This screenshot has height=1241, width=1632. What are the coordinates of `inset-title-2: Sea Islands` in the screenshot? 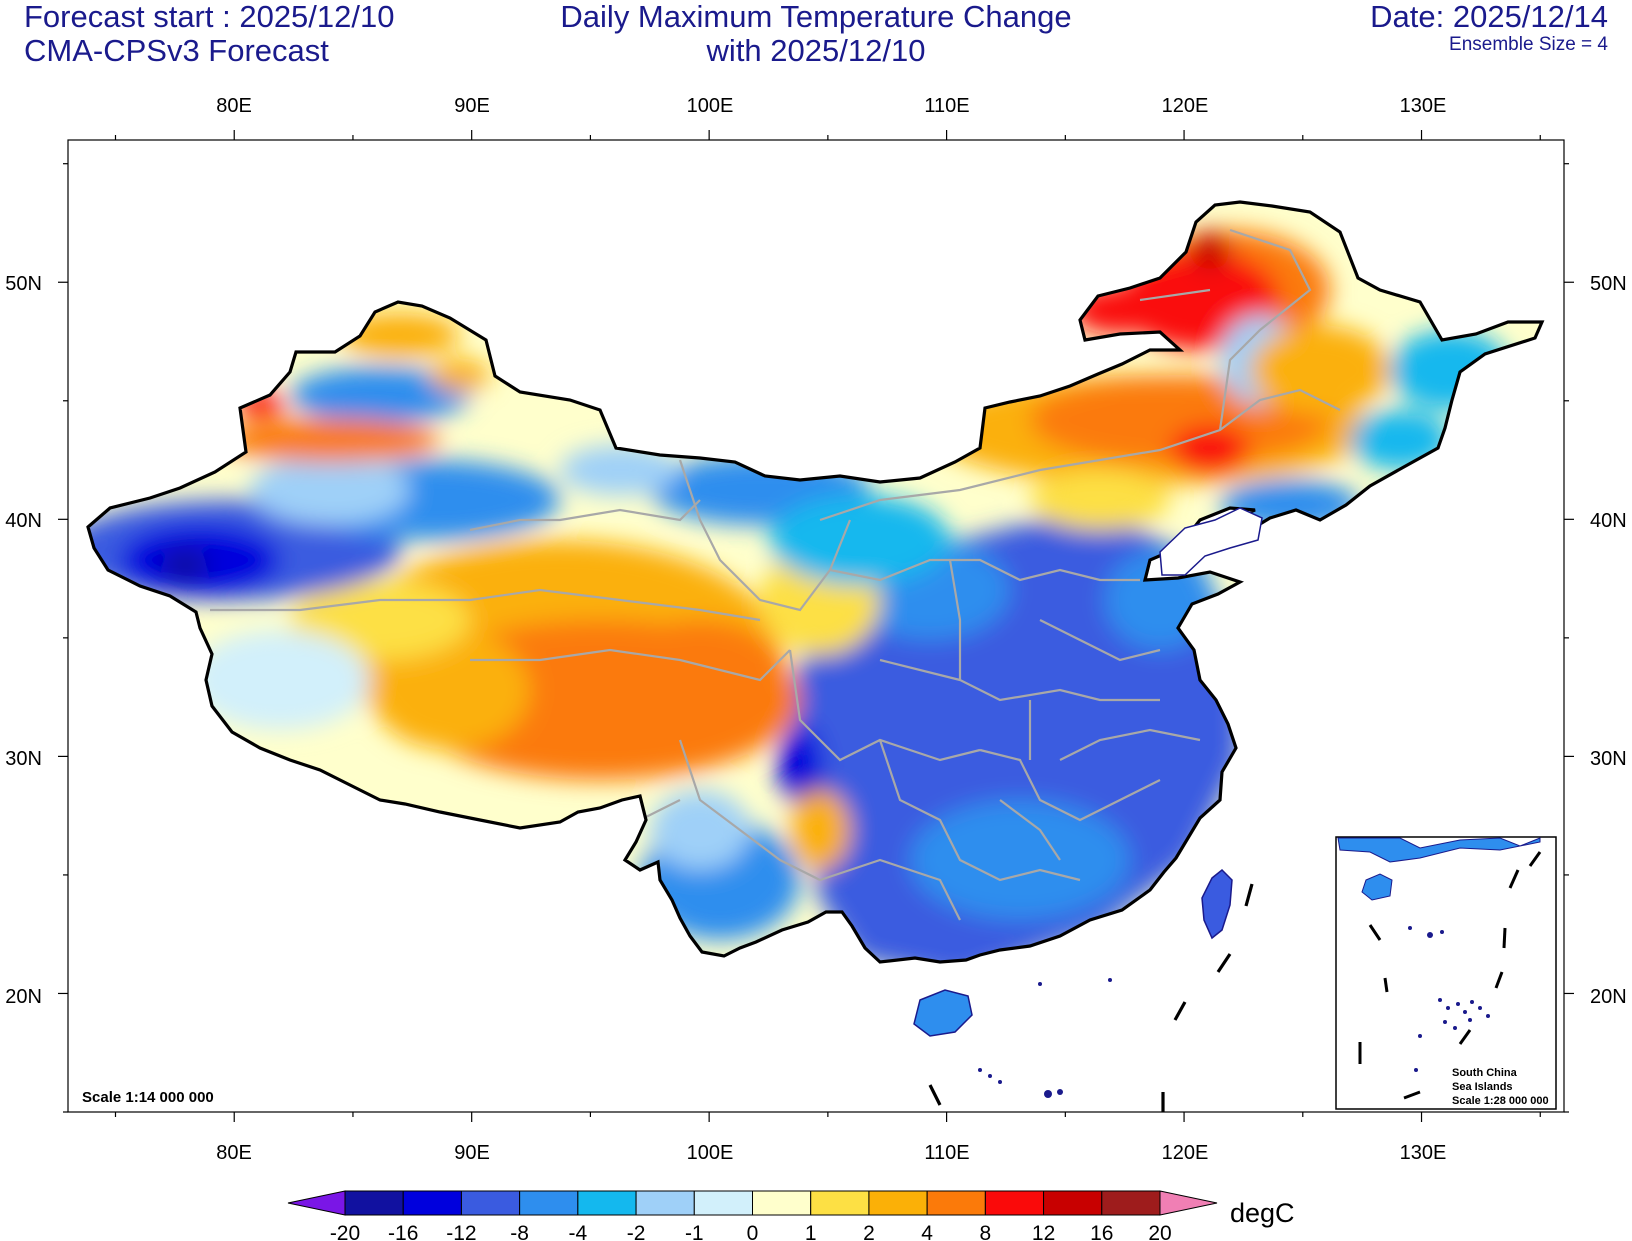 It's located at (1482, 1087).